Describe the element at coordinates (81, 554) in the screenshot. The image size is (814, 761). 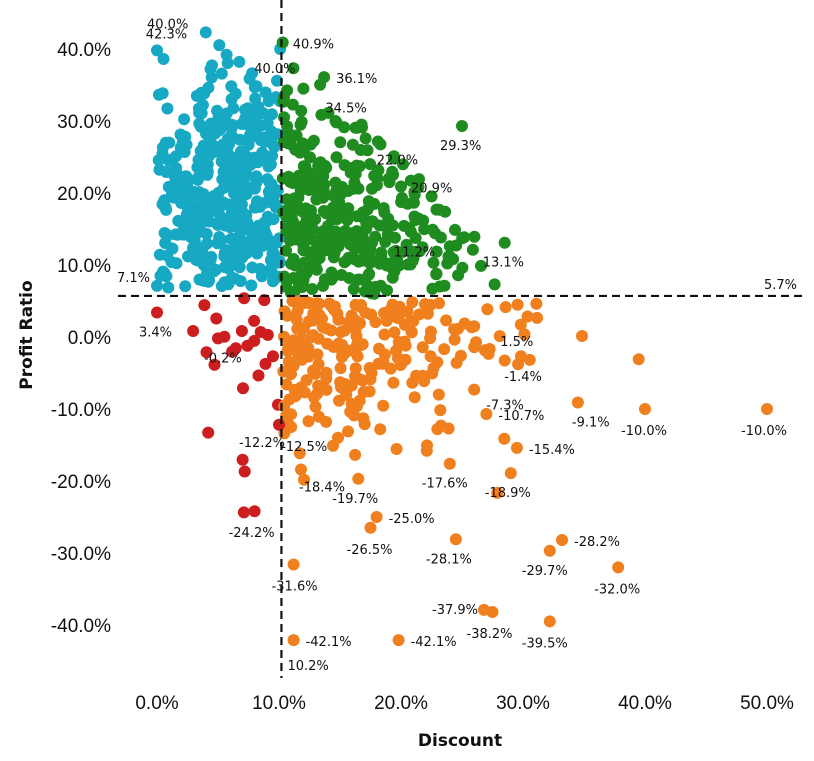
I see `y-tick-label: -30.0%` at that location.